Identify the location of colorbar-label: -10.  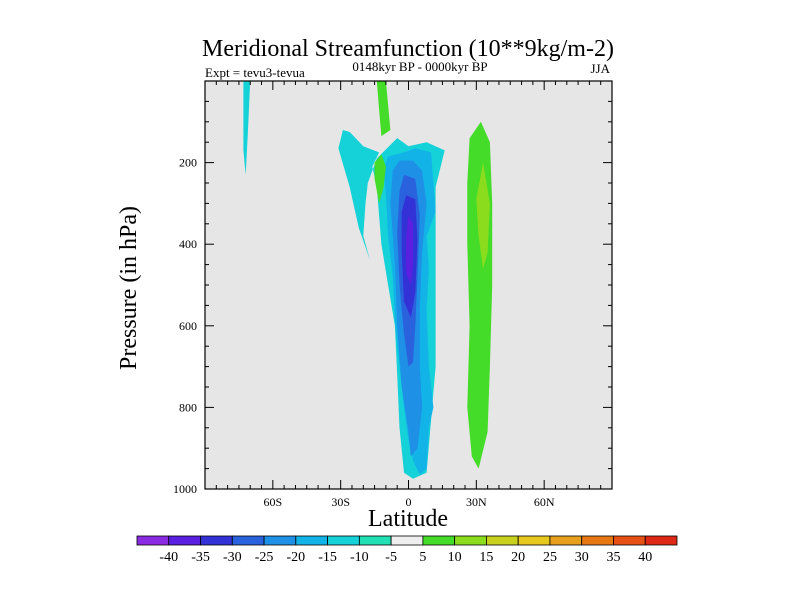
(359, 557).